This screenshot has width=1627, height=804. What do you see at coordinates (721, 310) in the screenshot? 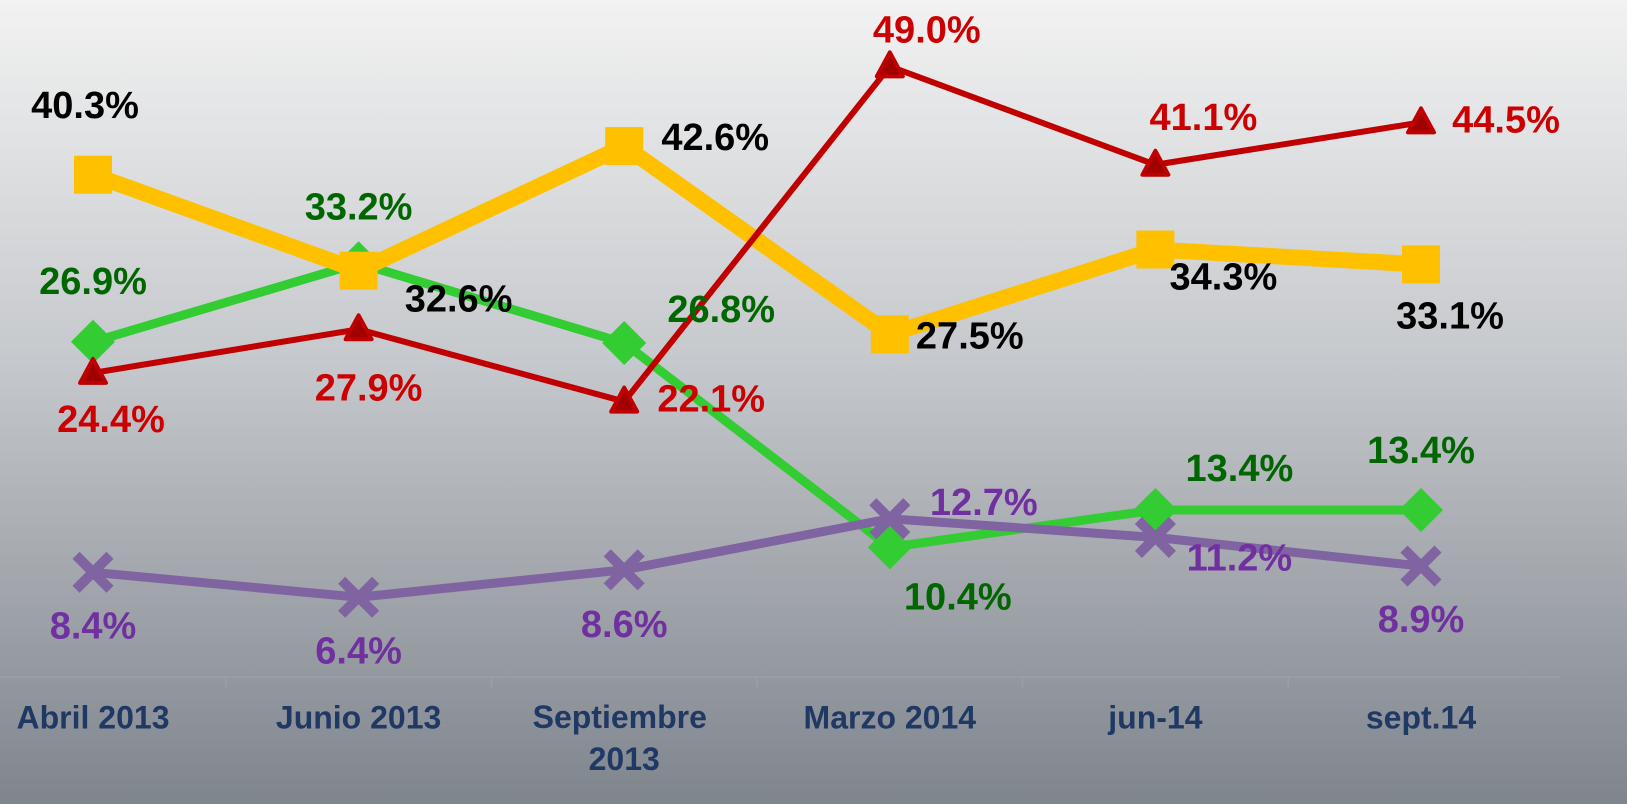
I see `data-label: 26.8%` at bounding box center [721, 310].